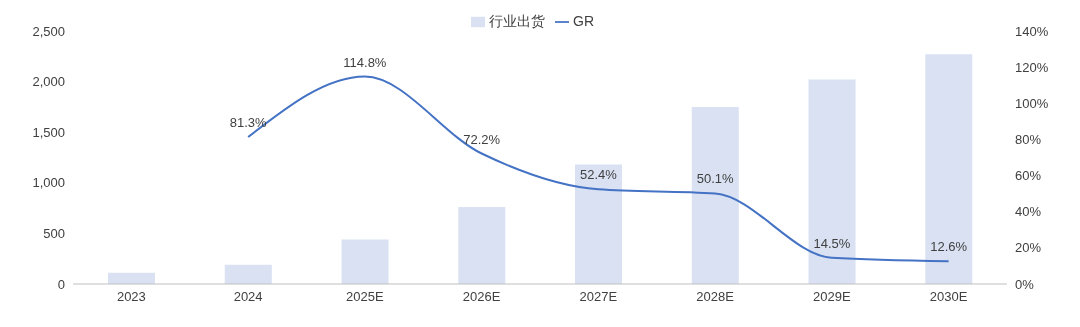 The width and height of the screenshot is (1080, 327). What do you see at coordinates (365, 62) in the screenshot?
I see `data-label: 114.8%` at bounding box center [365, 62].